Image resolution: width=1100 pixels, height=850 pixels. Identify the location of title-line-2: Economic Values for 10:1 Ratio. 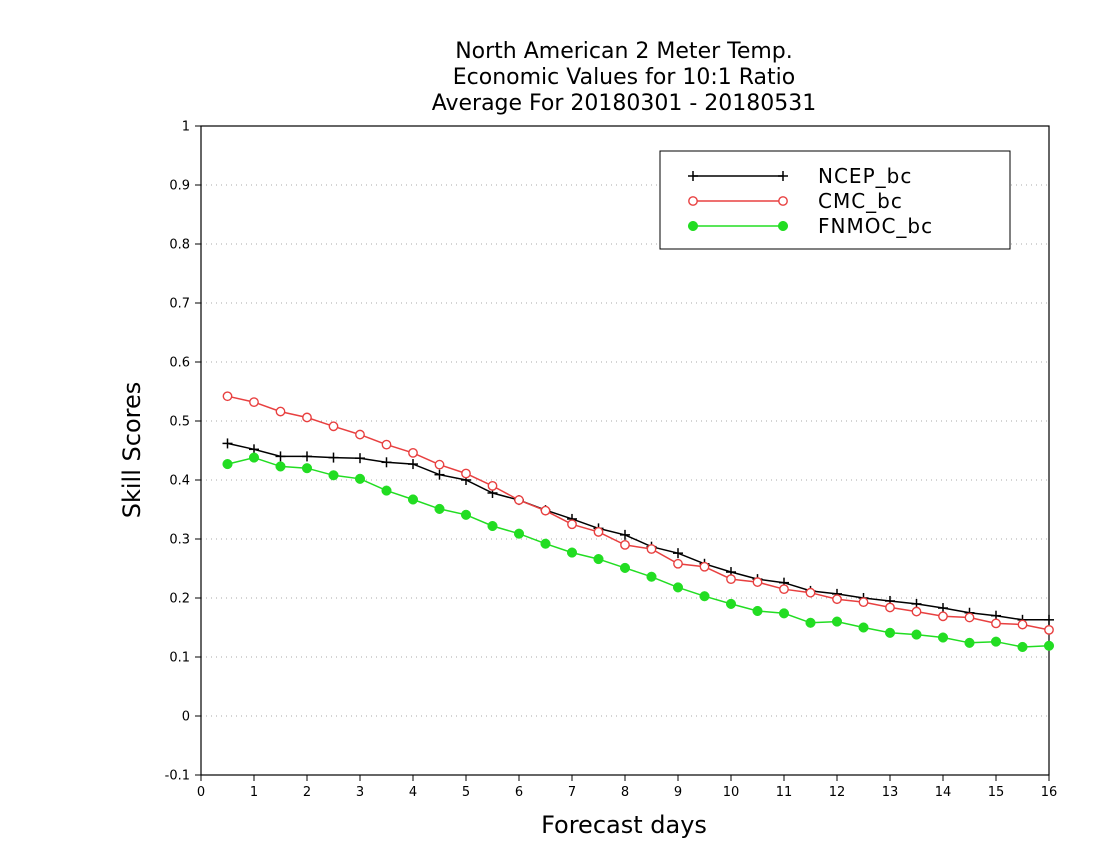
(624, 77).